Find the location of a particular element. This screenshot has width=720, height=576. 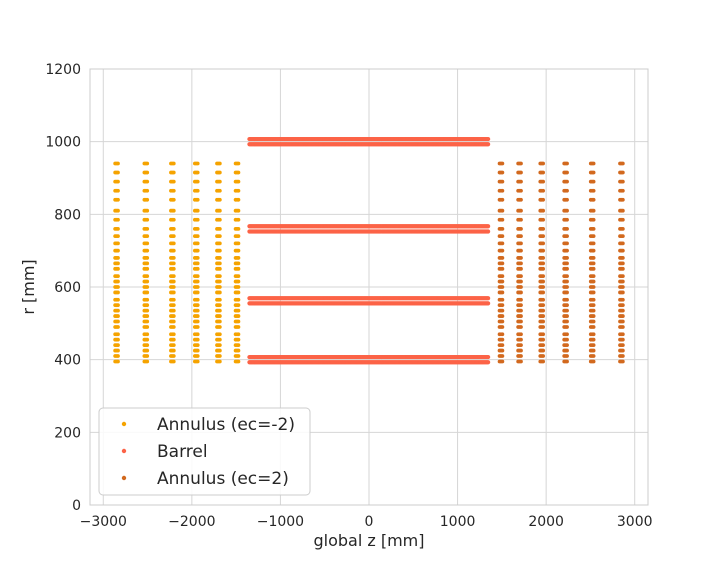

y-tick-label: 200 is located at coordinates (67, 433).